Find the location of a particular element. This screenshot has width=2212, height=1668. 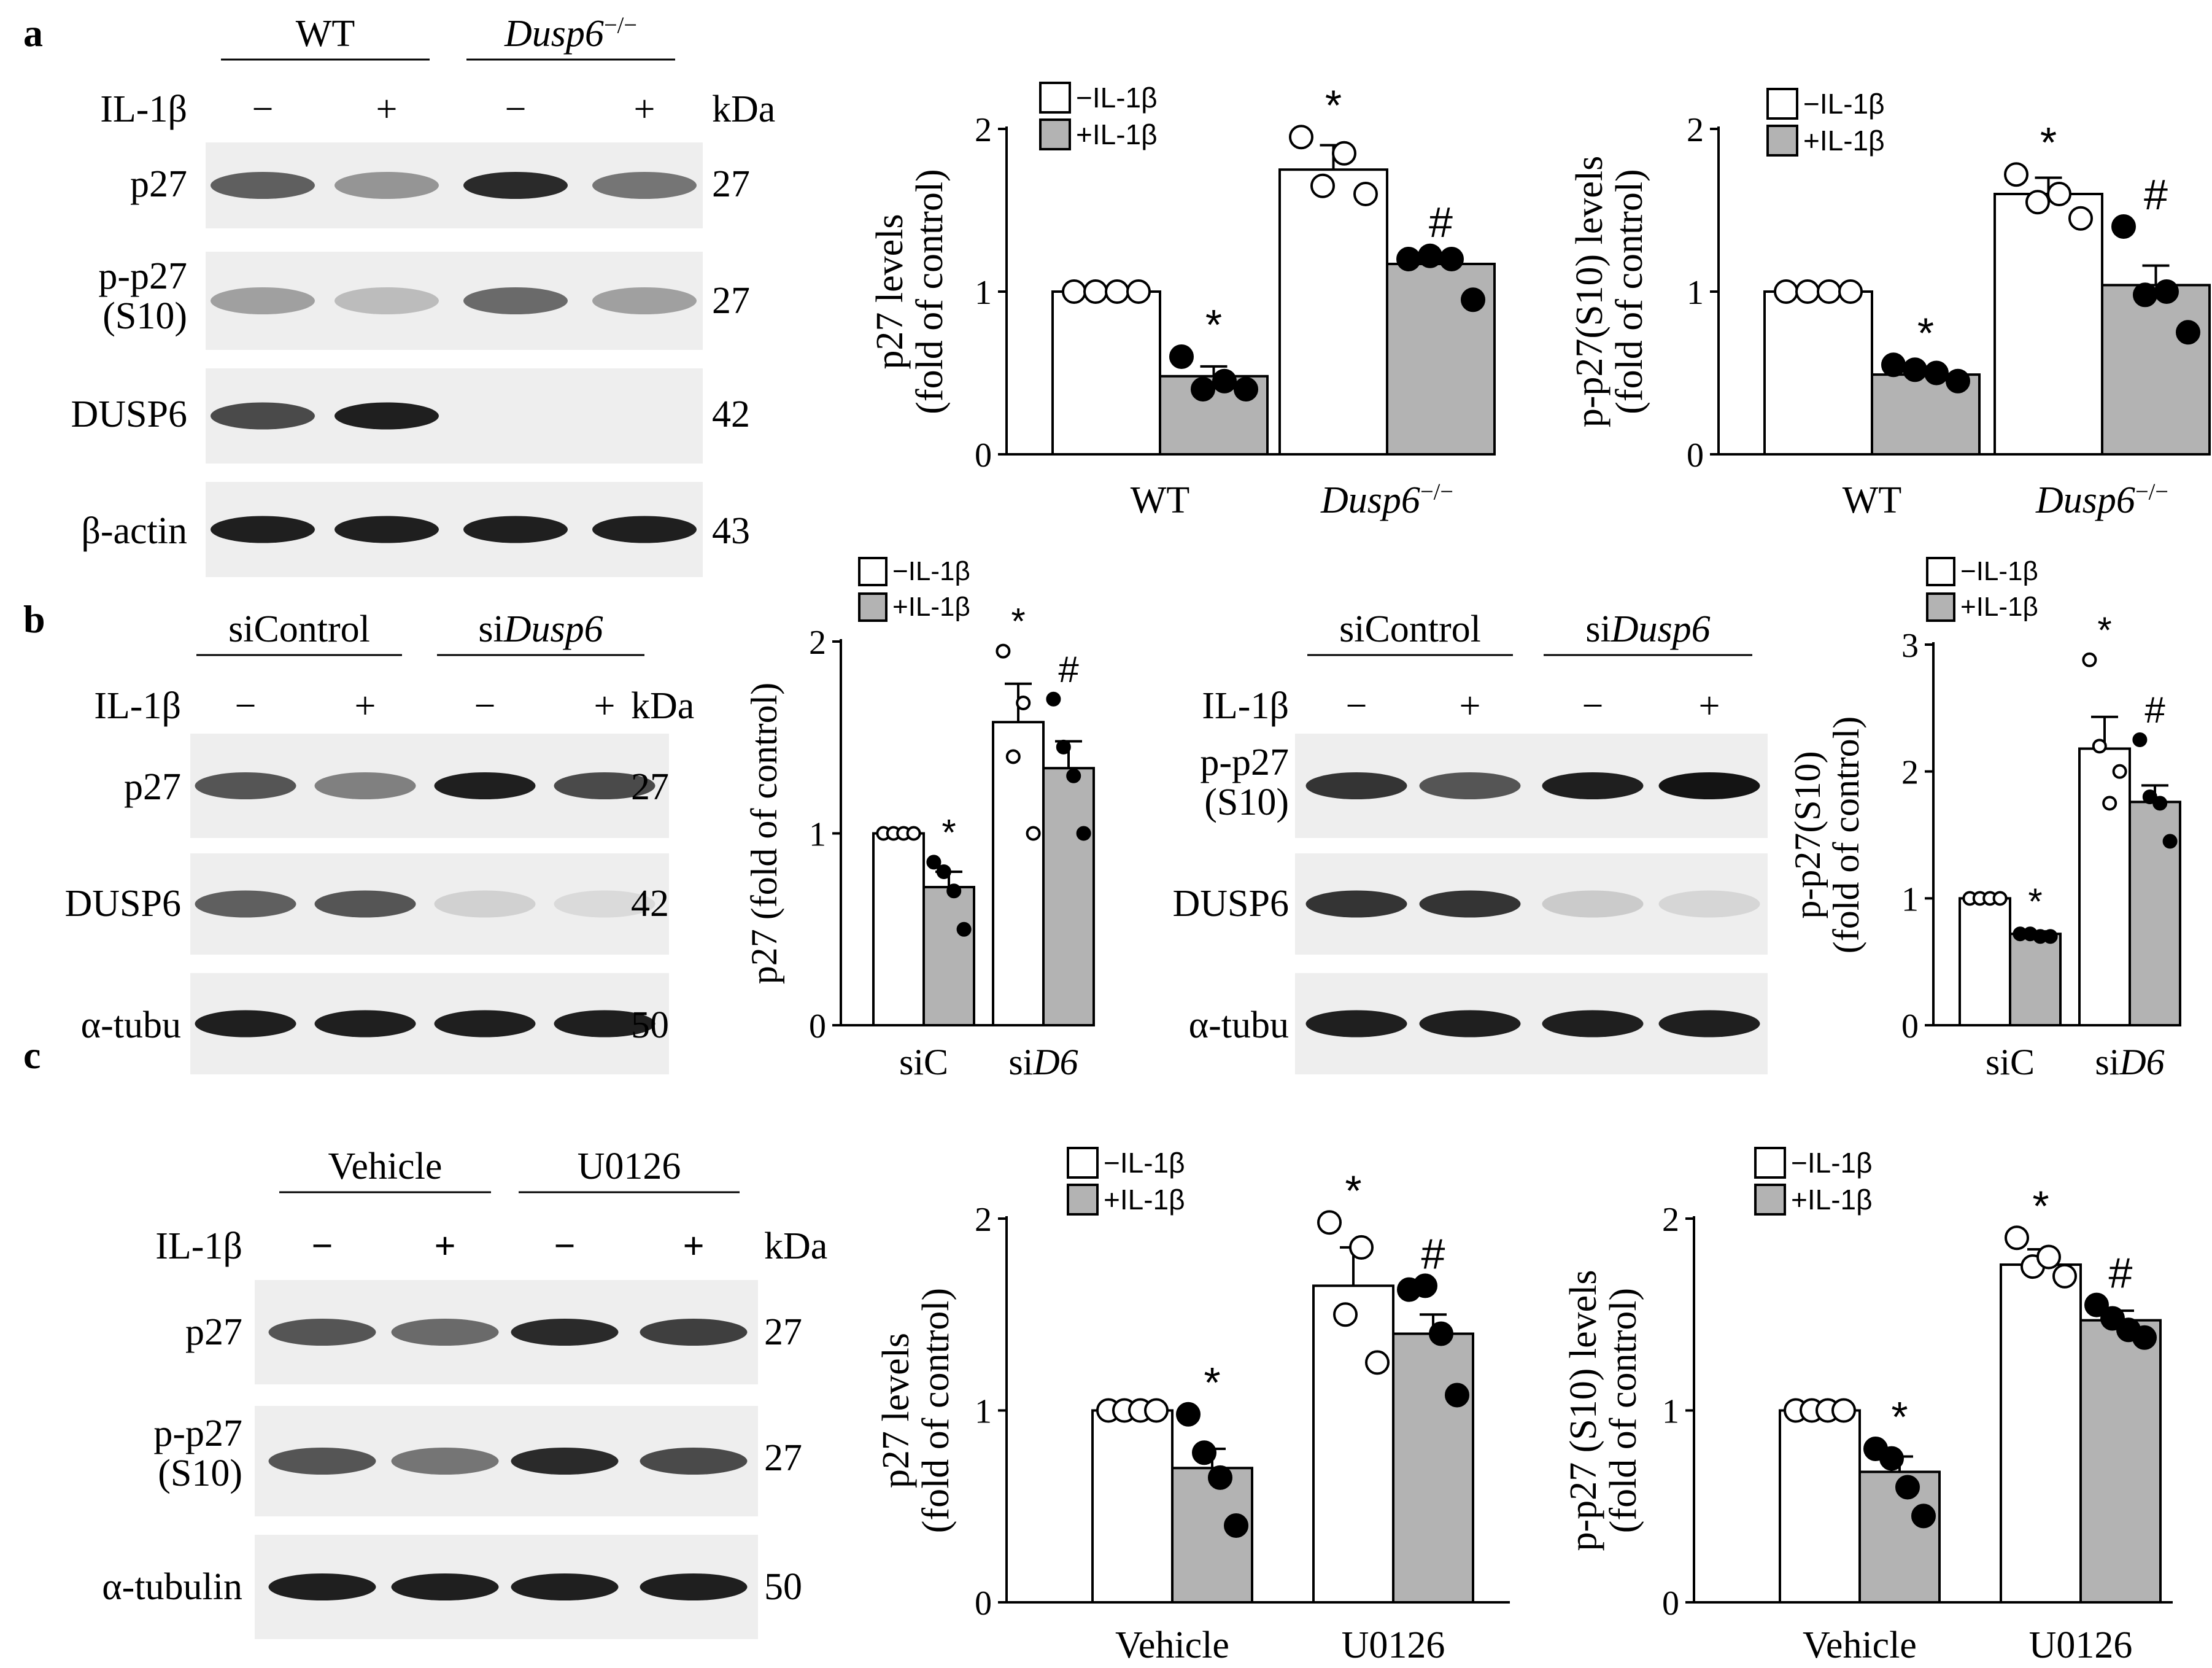

x-category-label-gene: Dusp6 is located at coordinates (2085, 500).